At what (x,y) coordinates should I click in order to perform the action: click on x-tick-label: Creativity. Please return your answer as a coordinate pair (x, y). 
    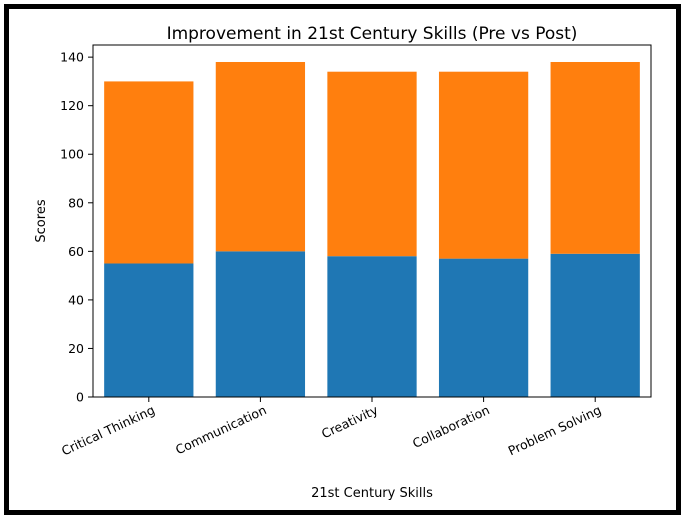
    Looking at the image, I should click on (350, 421).